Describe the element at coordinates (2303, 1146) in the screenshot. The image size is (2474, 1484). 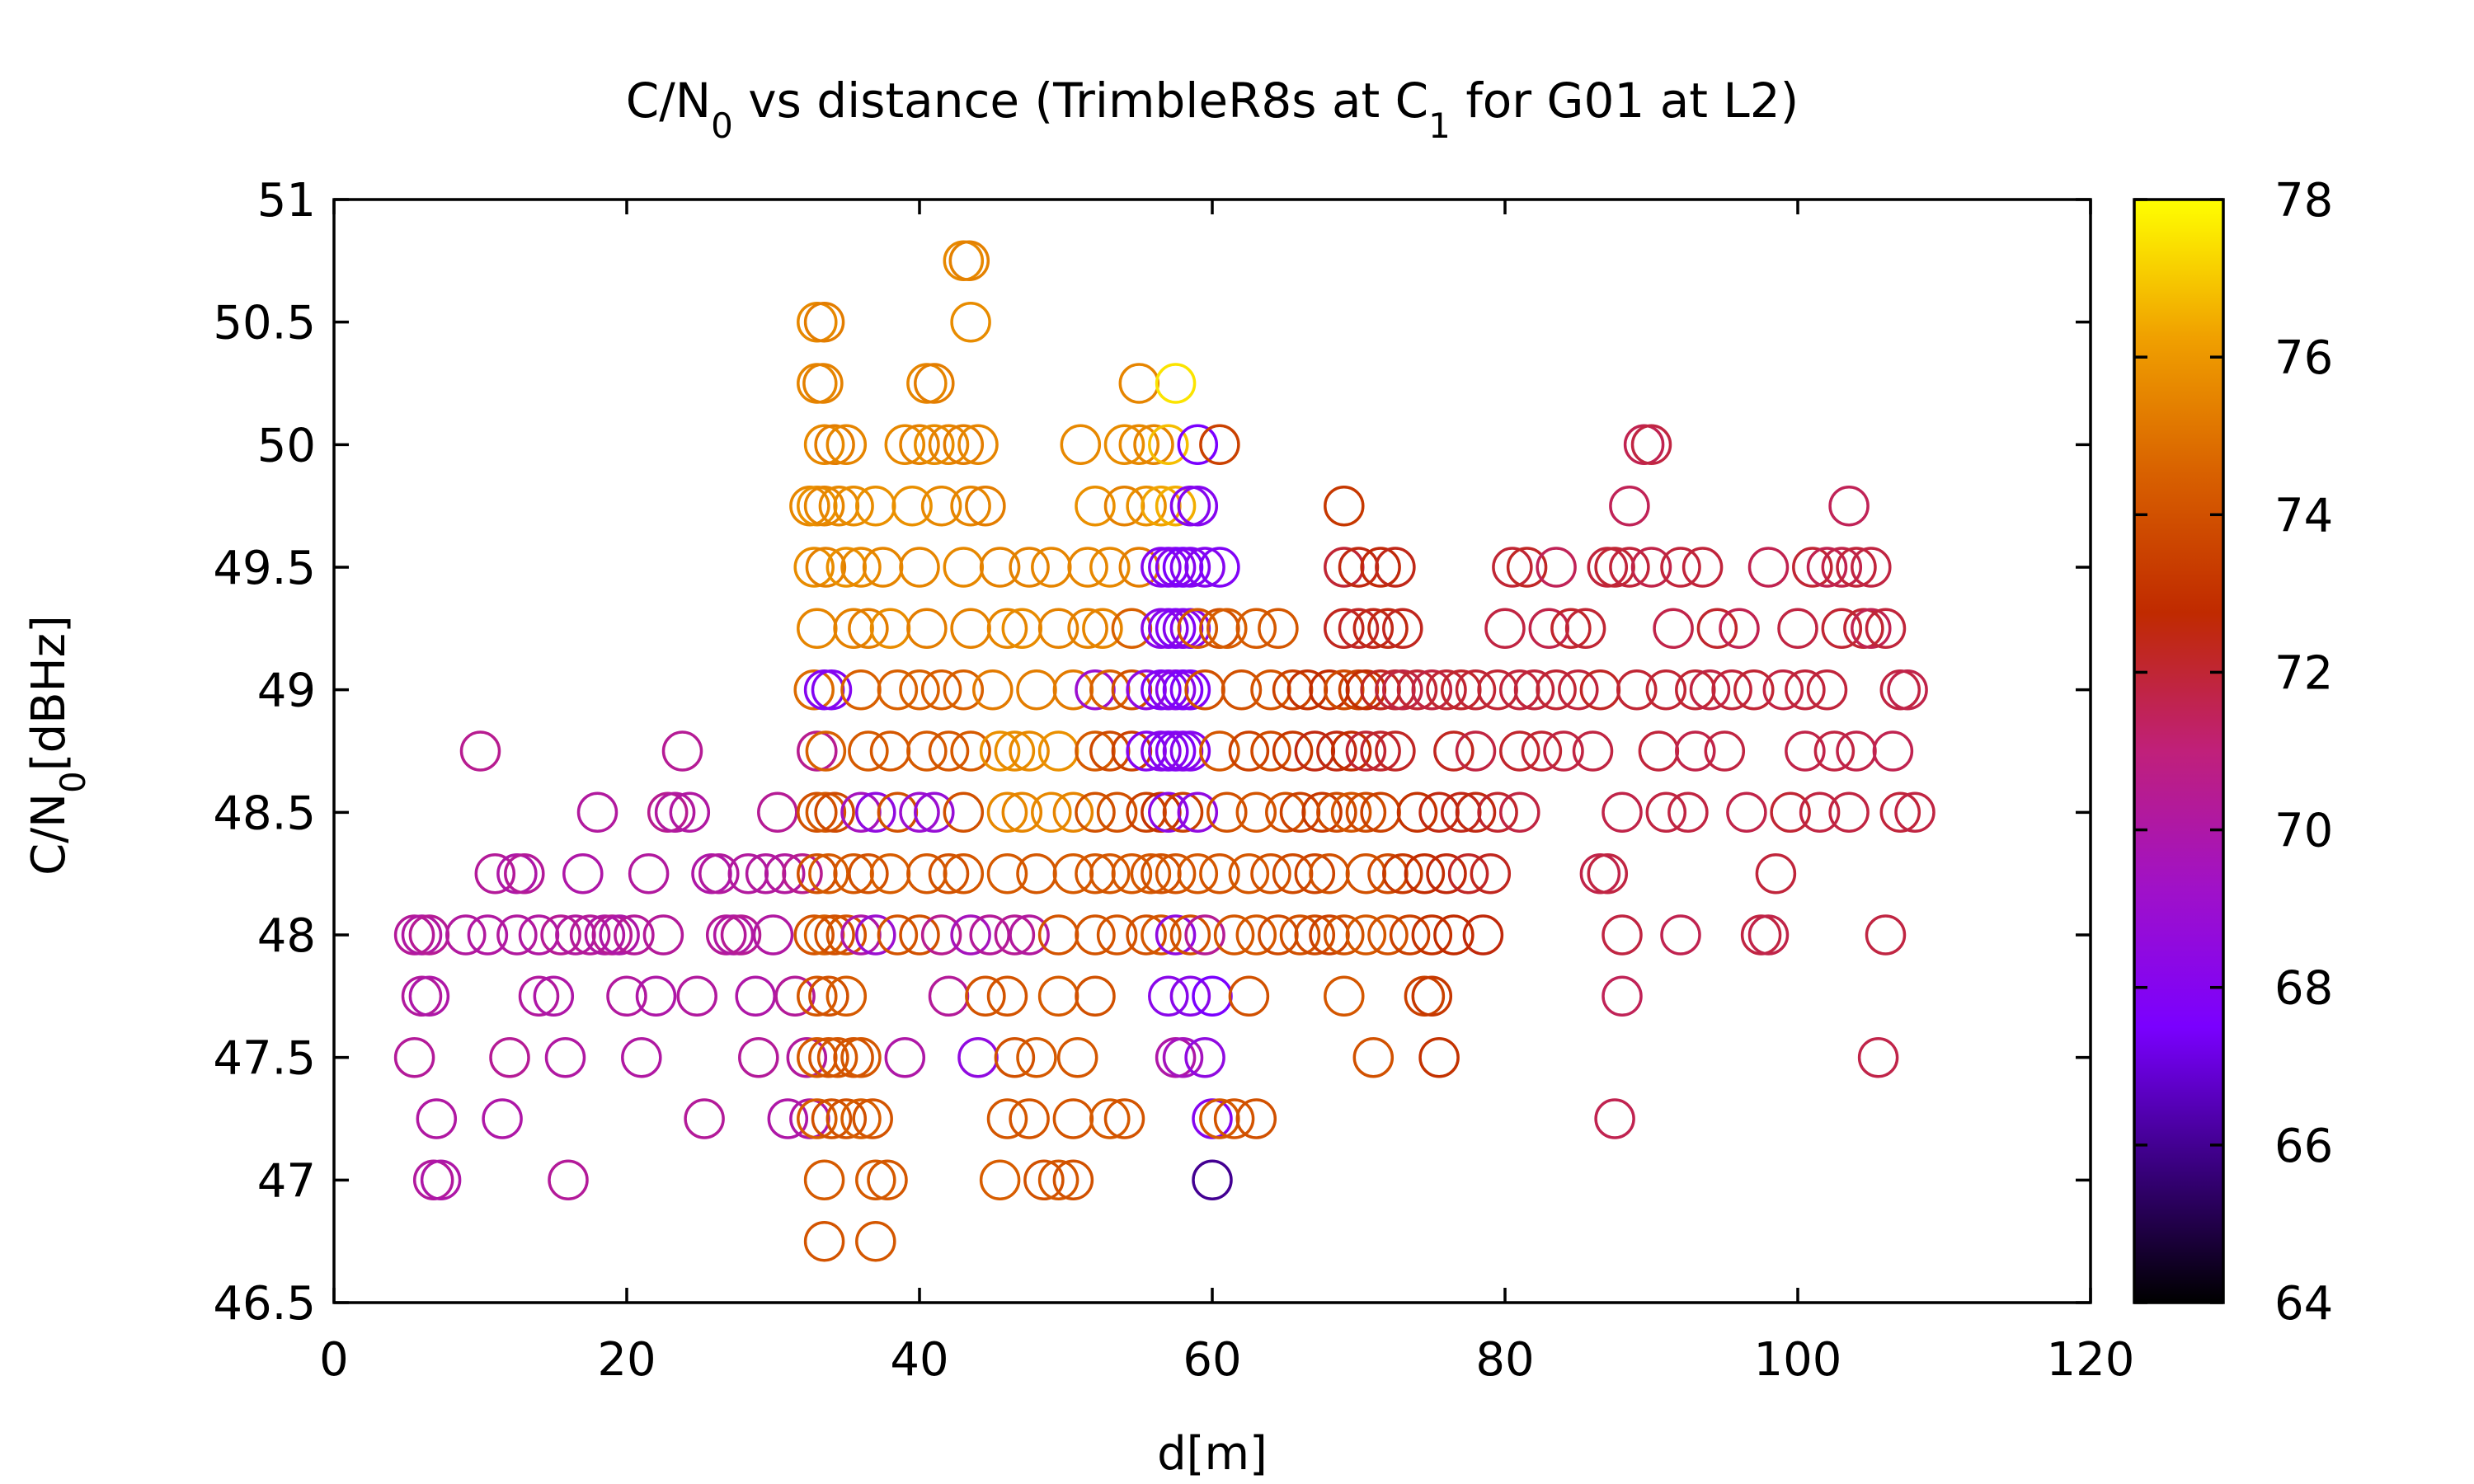
I see `colorbar-tick-label: 66` at that location.